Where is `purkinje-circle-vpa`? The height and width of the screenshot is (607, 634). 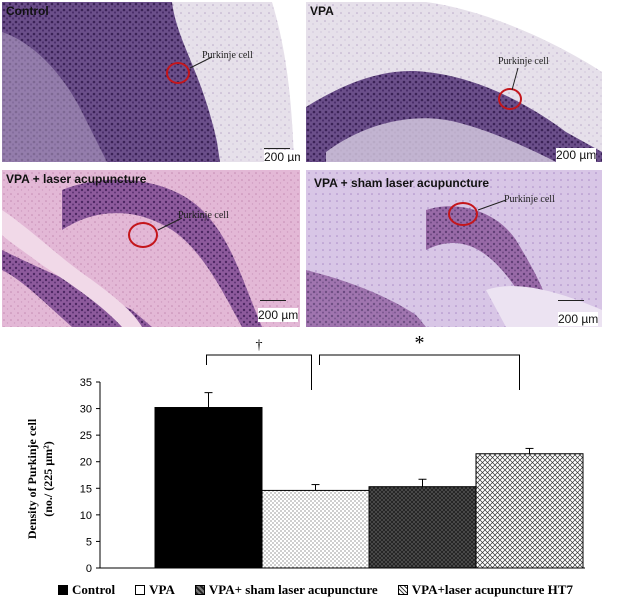 purkinje-circle-vpa is located at coordinates (510, 99).